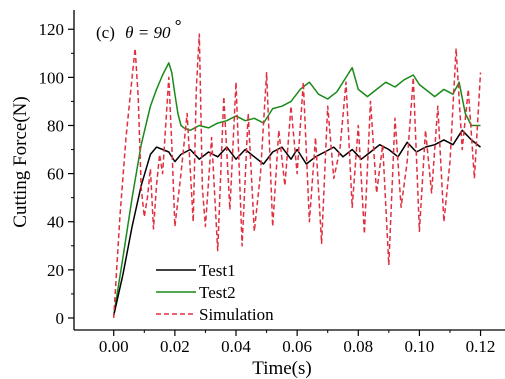 This screenshot has width=505, height=379. Describe the element at coordinates (236, 314) in the screenshot. I see `legend-label-simulation: Simulation` at that location.